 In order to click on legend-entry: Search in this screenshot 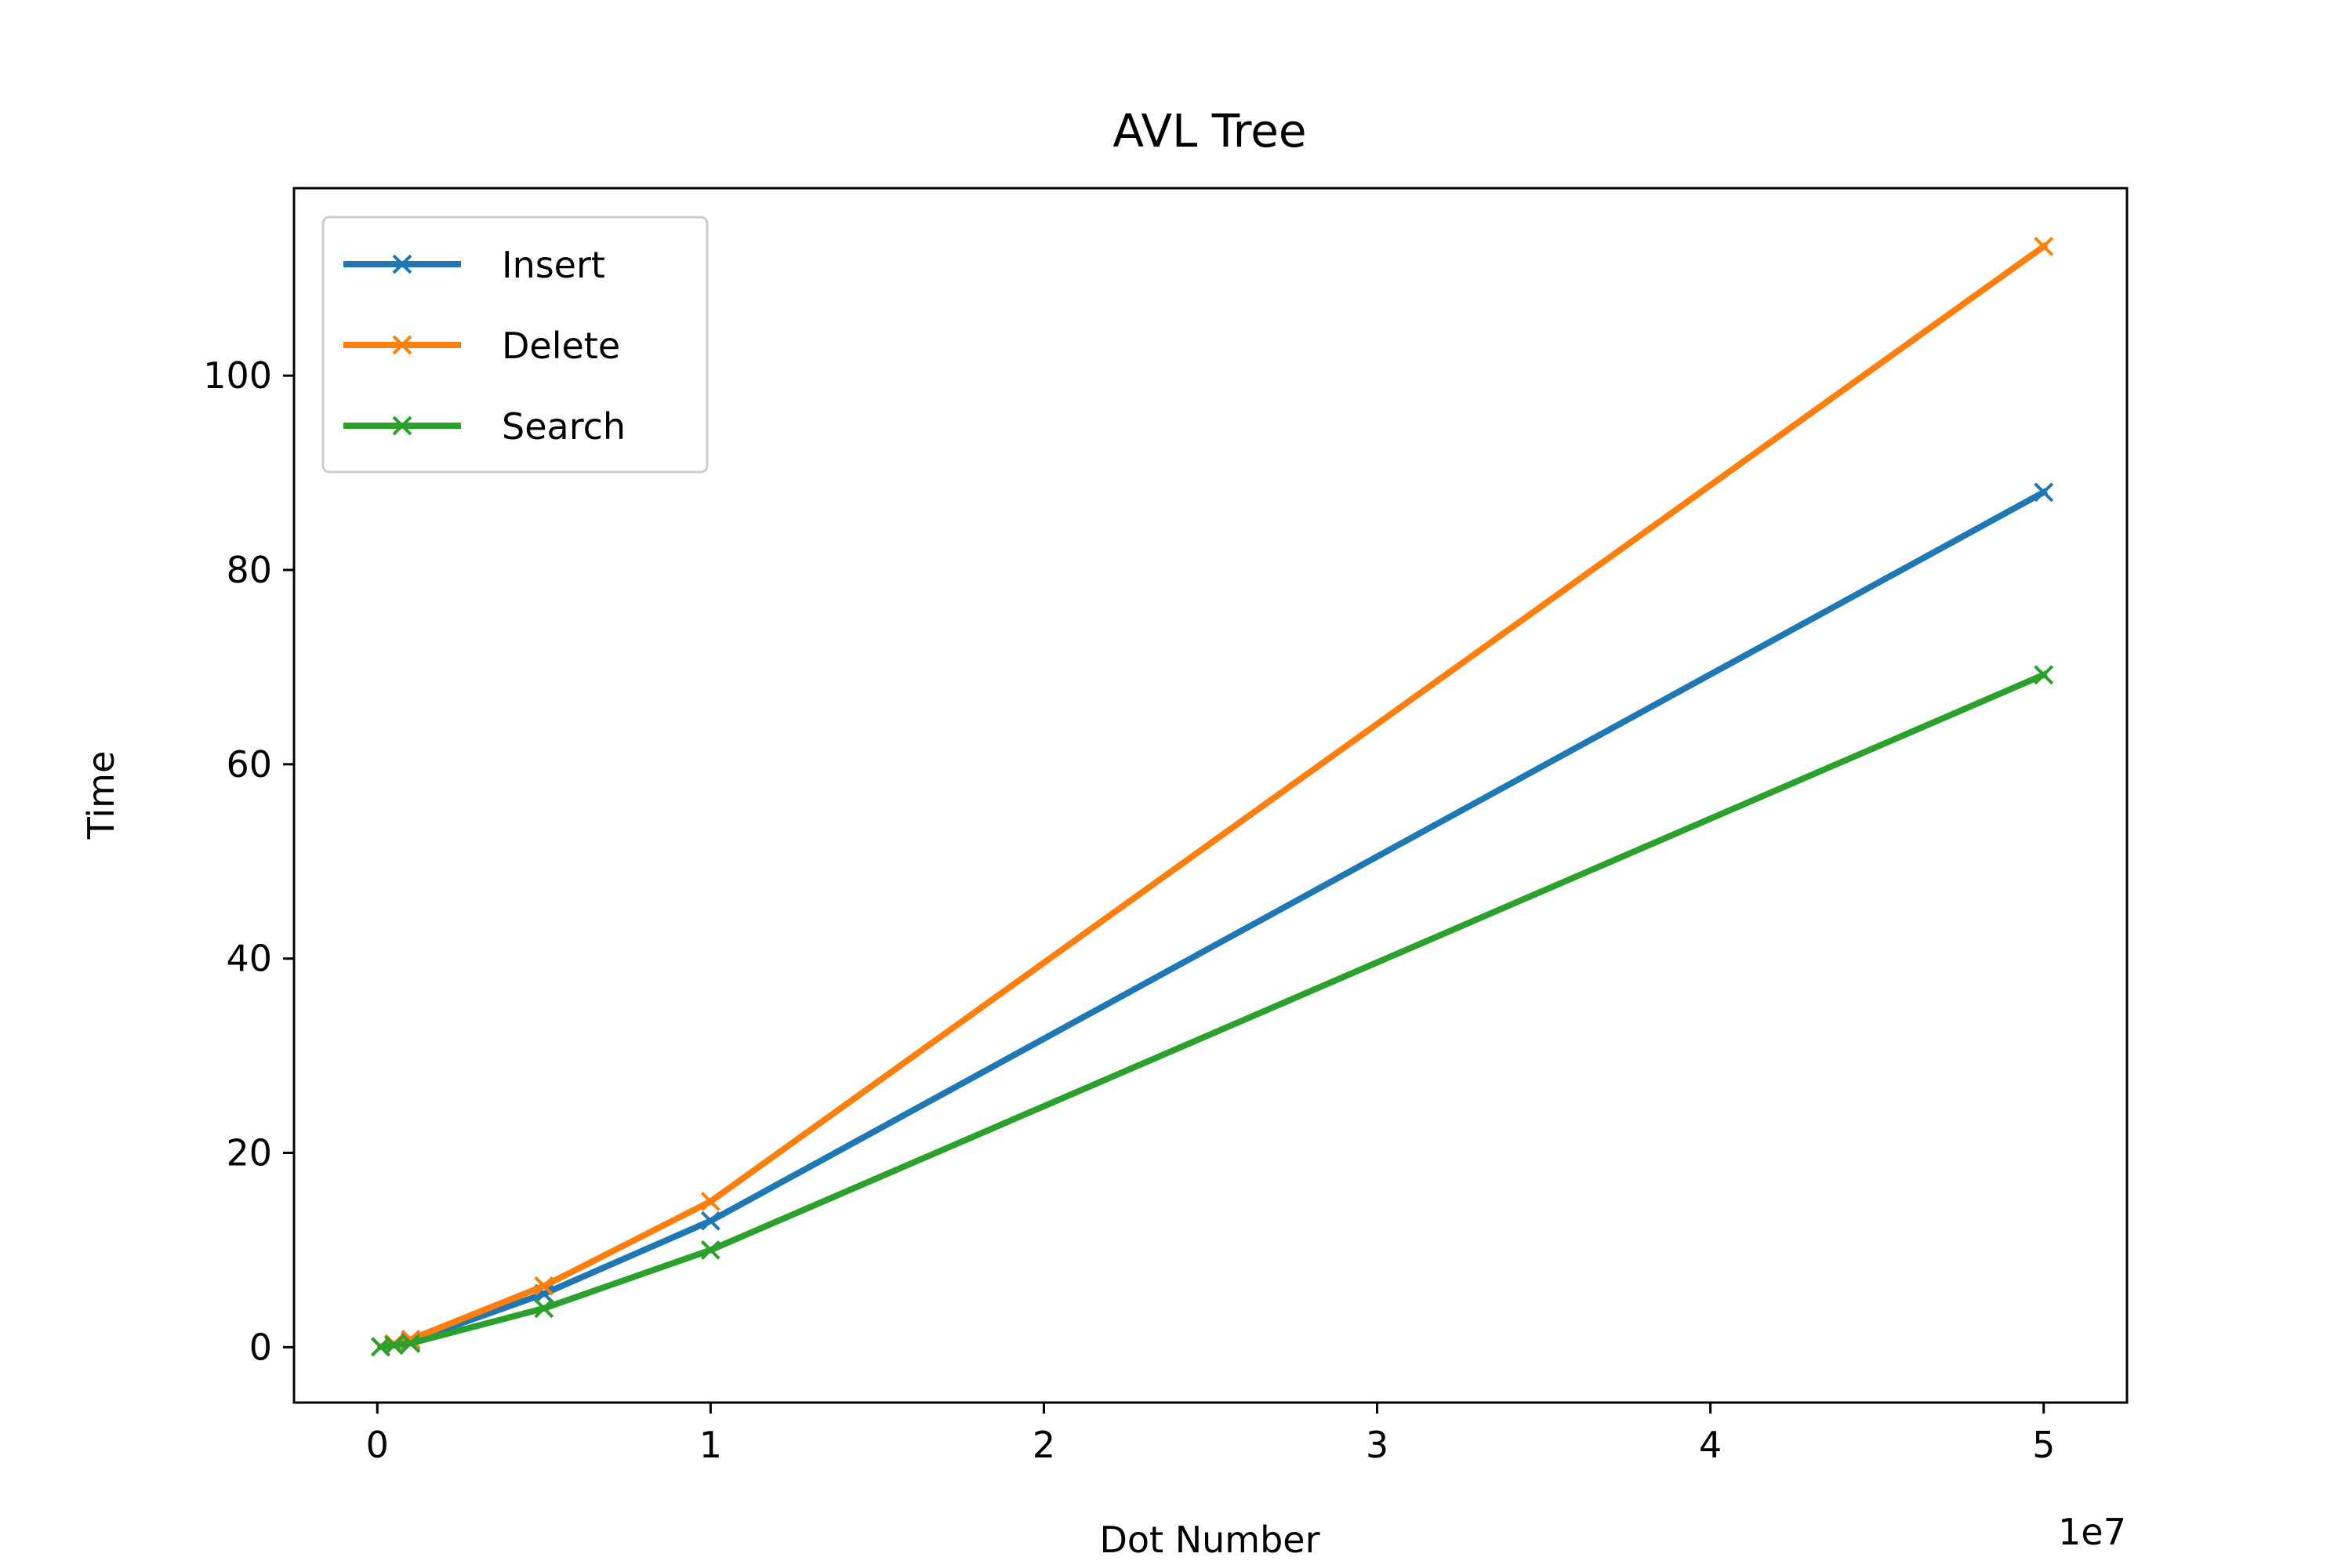, I will do `click(484, 426)`.